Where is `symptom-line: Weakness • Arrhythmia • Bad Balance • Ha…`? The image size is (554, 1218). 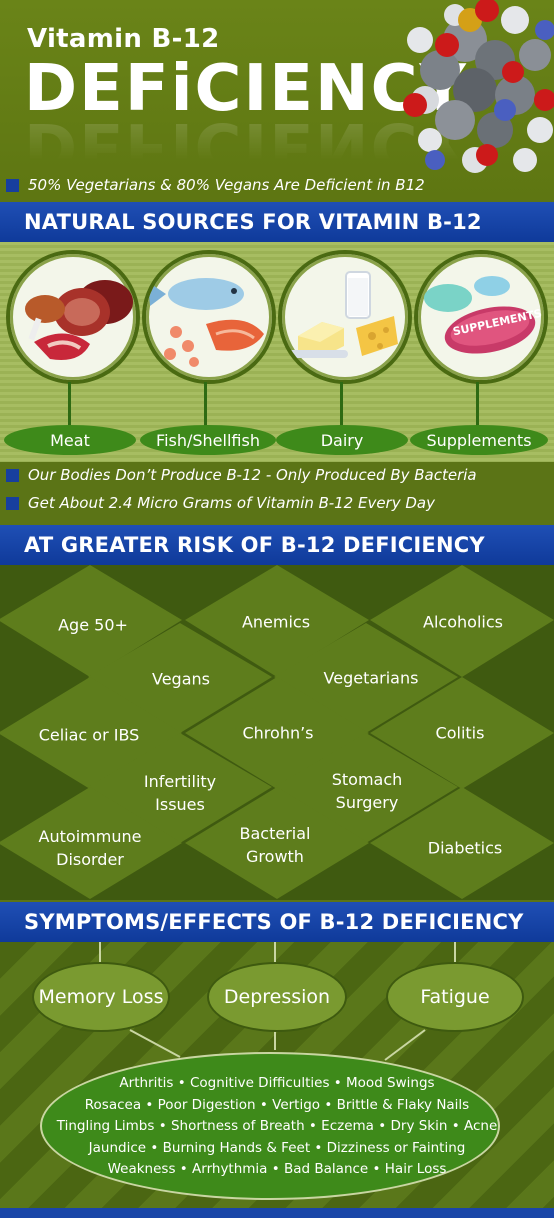 symptom-line: Weakness • Arrhythmia • Bad Balance • Ha… is located at coordinates (277, 1169).